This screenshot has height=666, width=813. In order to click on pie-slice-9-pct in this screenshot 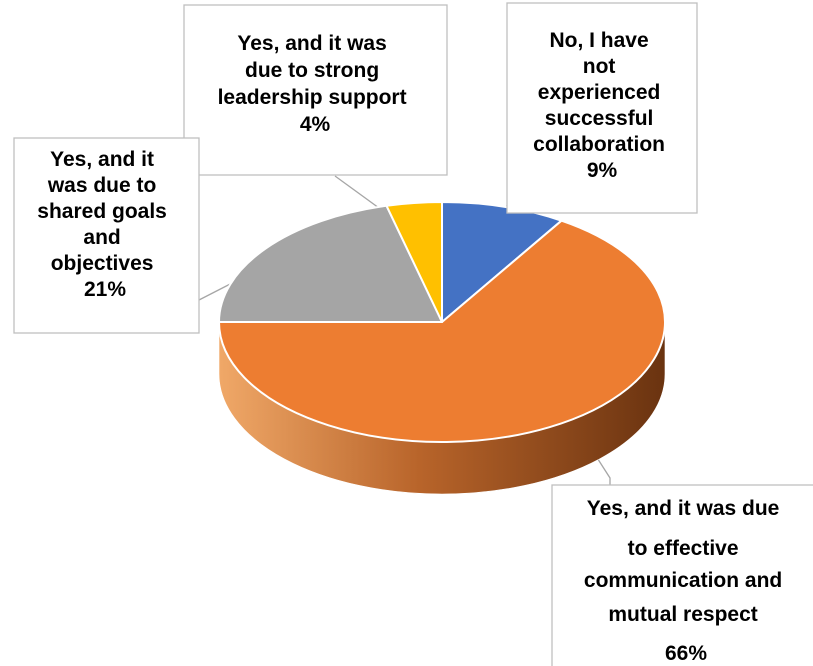, I will do `click(502, 262)`.